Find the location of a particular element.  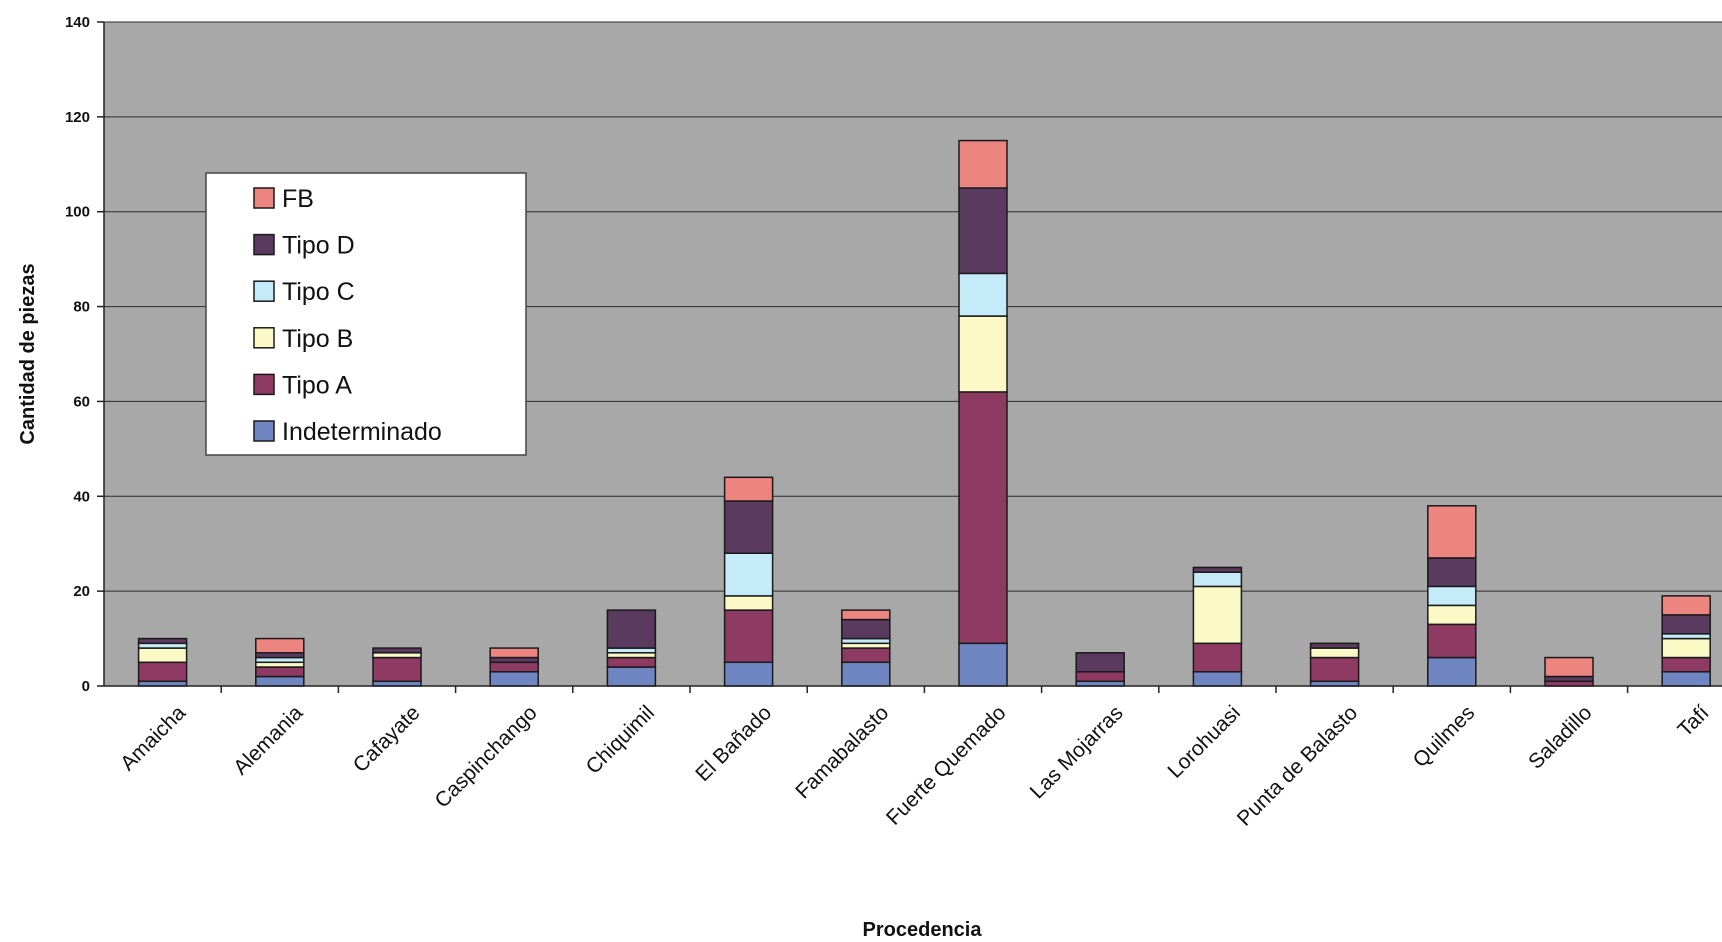

legend: FB Tipo D Tipo C Tipo B Tipo A Indeterminado is located at coordinates (366, 314).